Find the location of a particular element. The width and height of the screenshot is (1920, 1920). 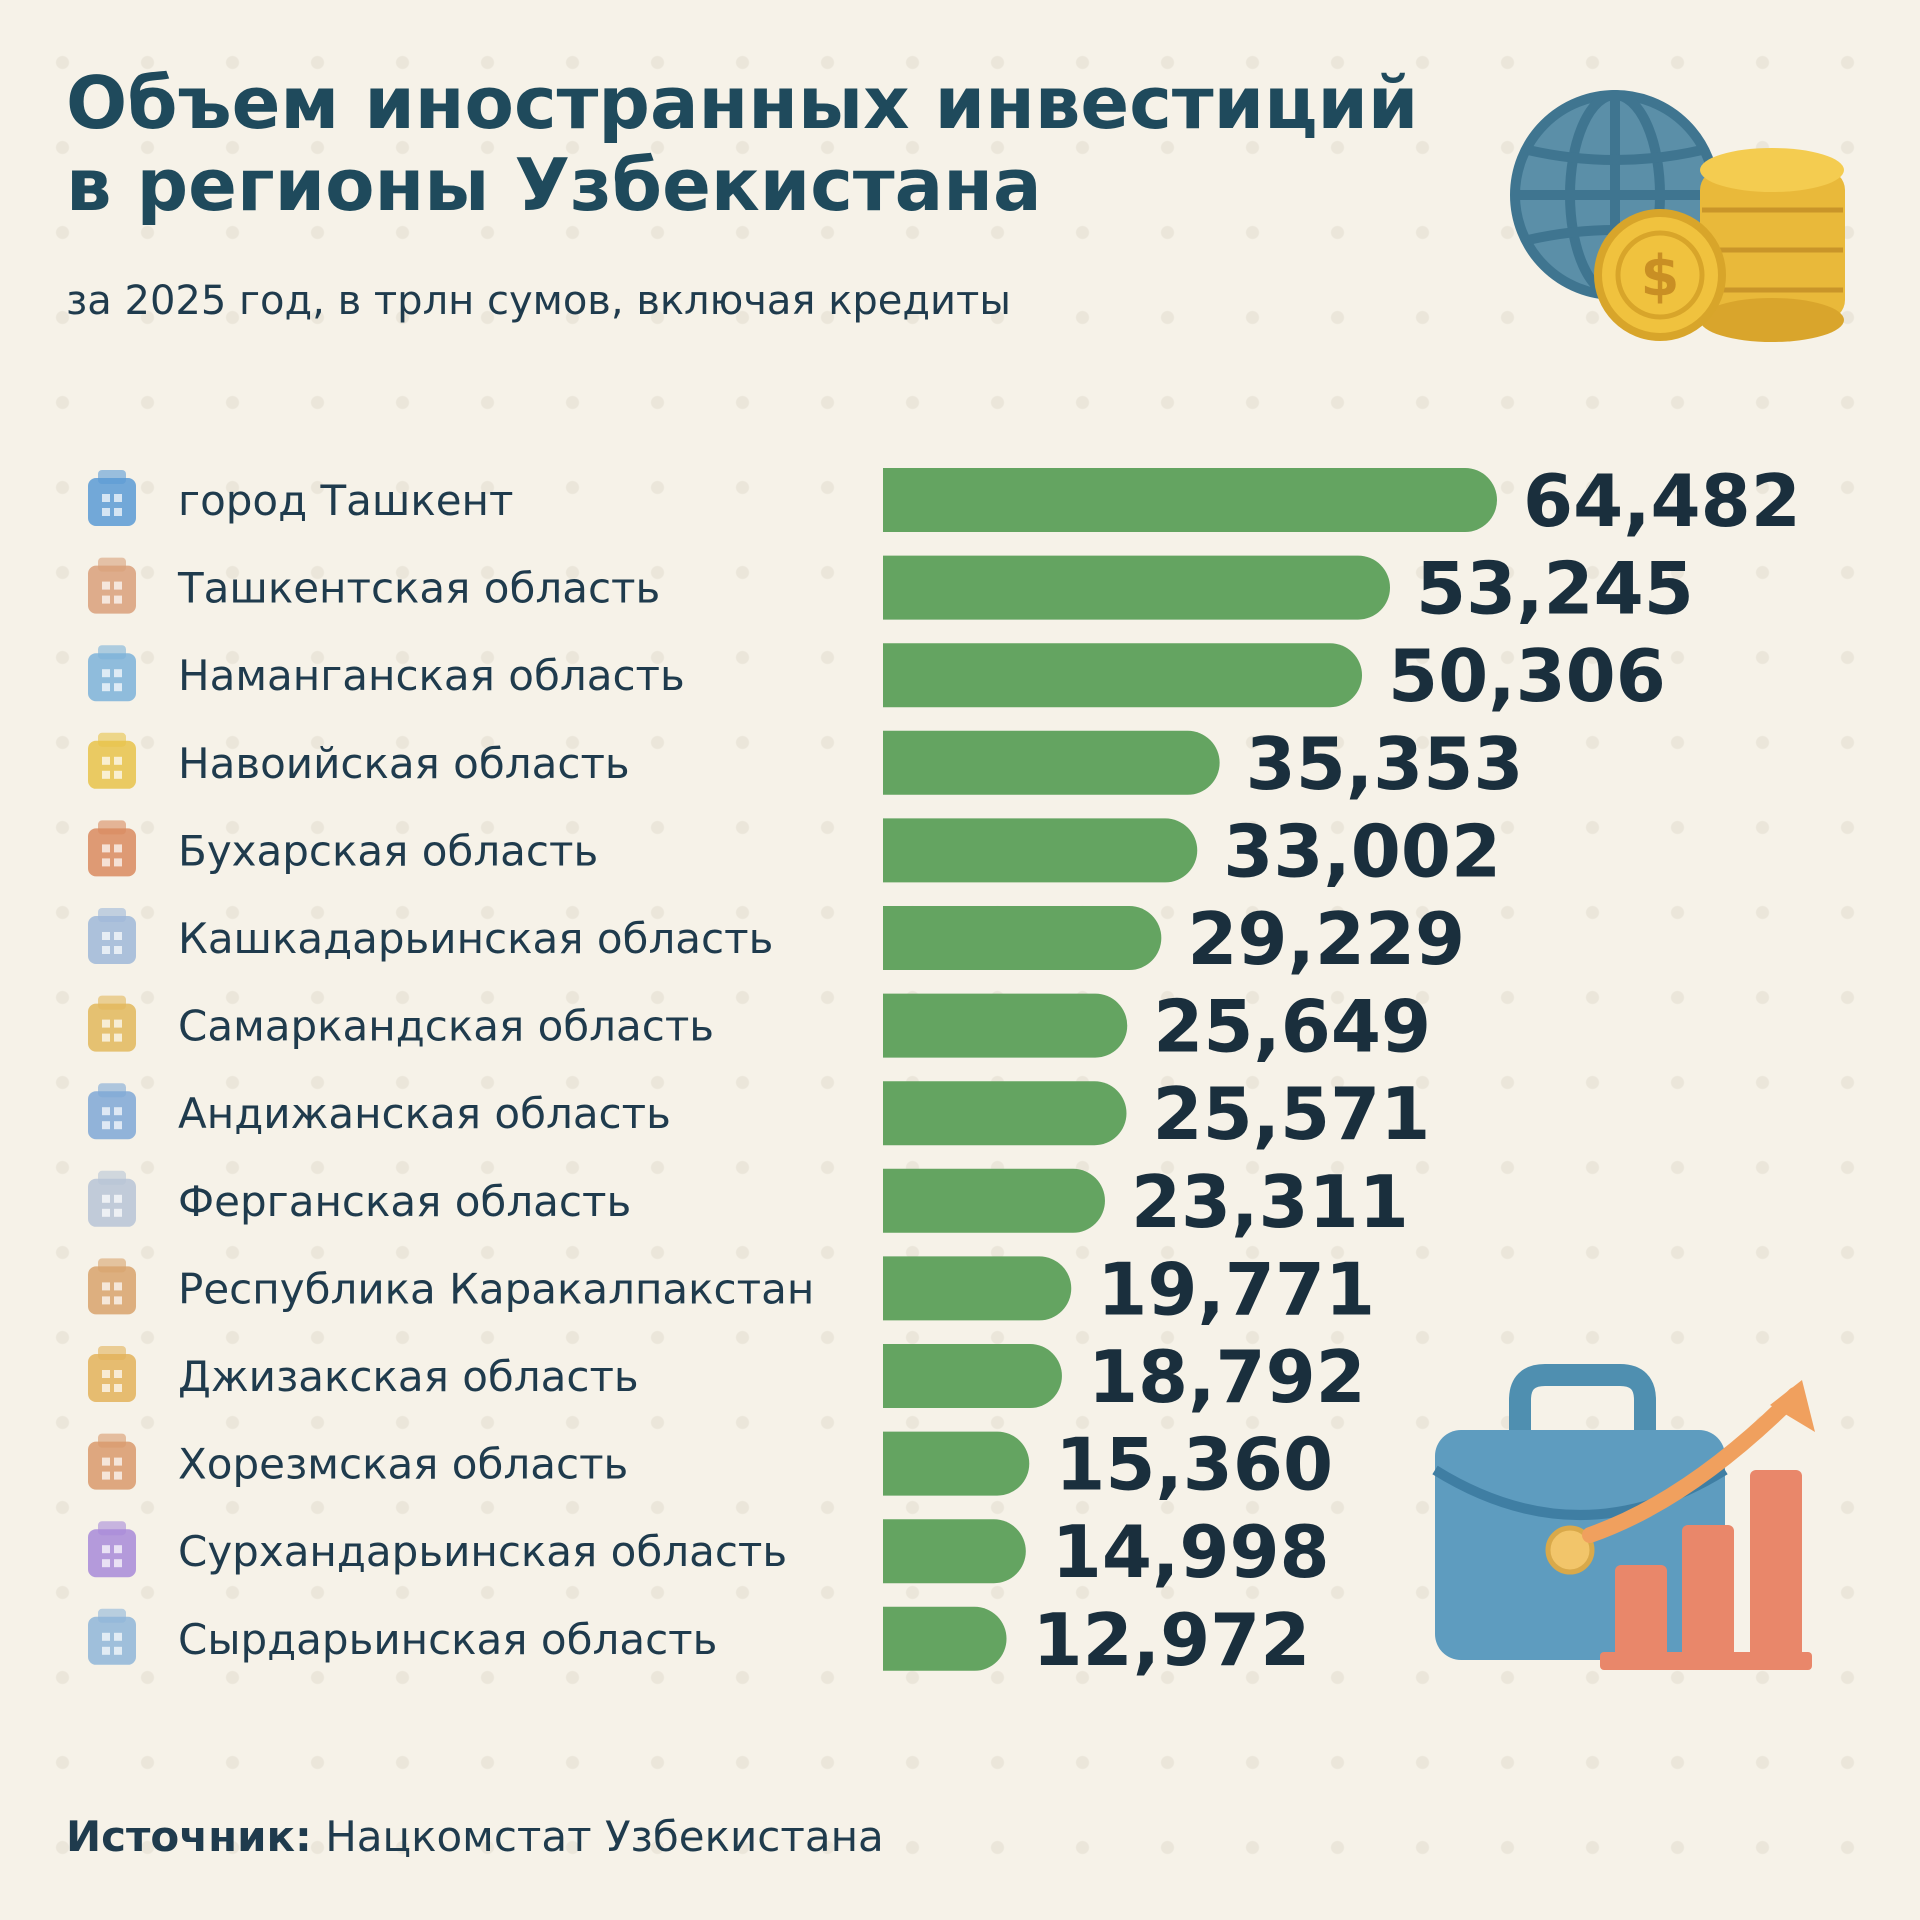

value-label: 18,792 is located at coordinates (1227, 1377).